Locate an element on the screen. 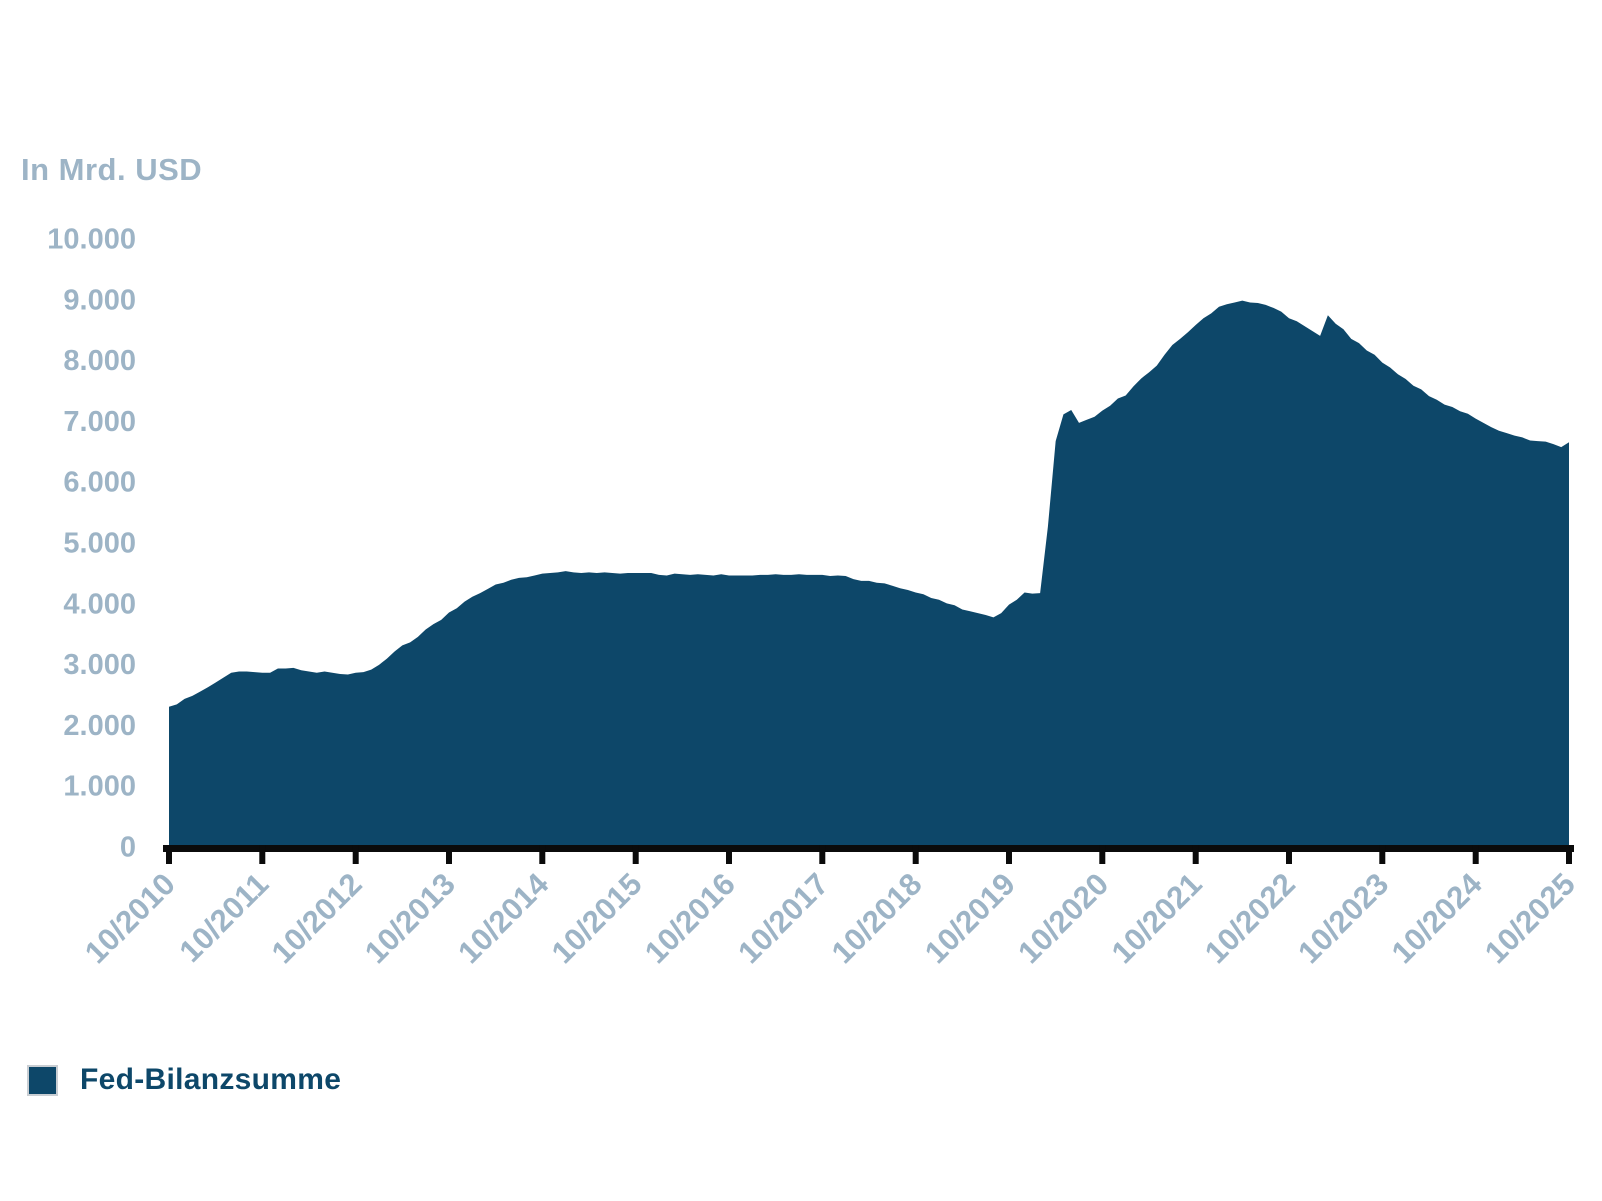  x-tick-label: 10/2025 is located at coordinates (1530, 918).